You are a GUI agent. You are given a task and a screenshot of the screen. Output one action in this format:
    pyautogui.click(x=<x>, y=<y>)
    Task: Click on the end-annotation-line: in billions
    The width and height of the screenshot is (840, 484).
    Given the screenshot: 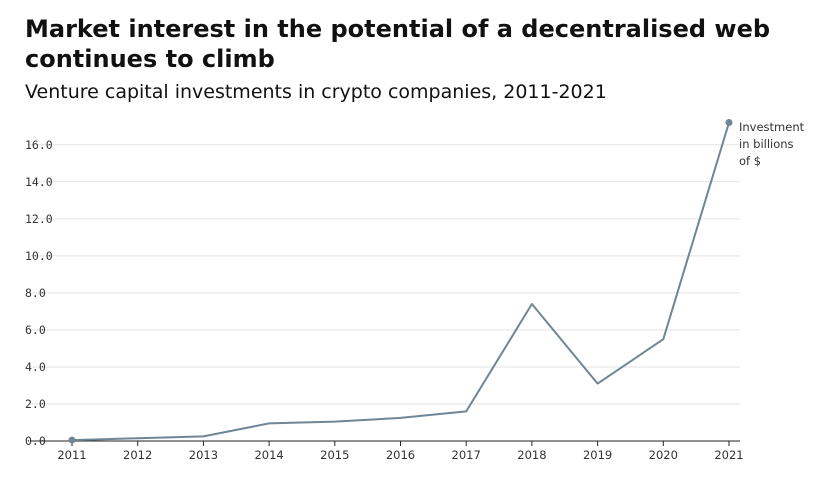 What is the action you would take?
    pyautogui.click(x=766, y=144)
    